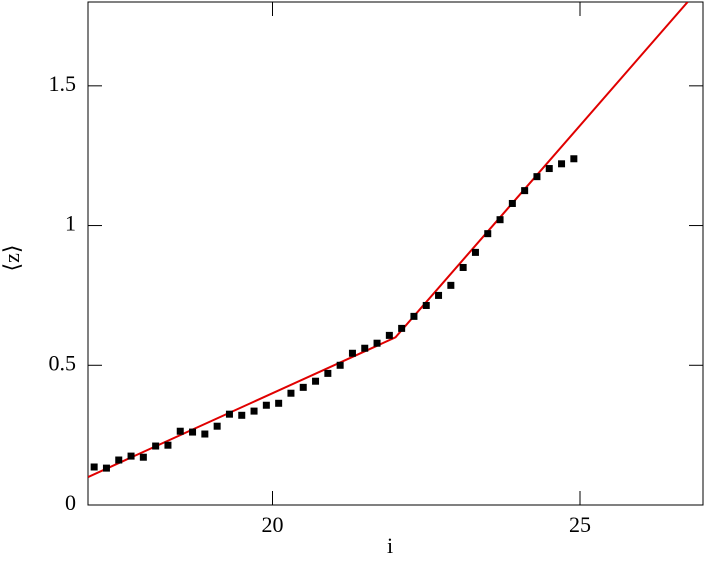 The height and width of the screenshot is (561, 706). What do you see at coordinates (12, 258) in the screenshot?
I see `y-axis-label: ⟨z⟩` at bounding box center [12, 258].